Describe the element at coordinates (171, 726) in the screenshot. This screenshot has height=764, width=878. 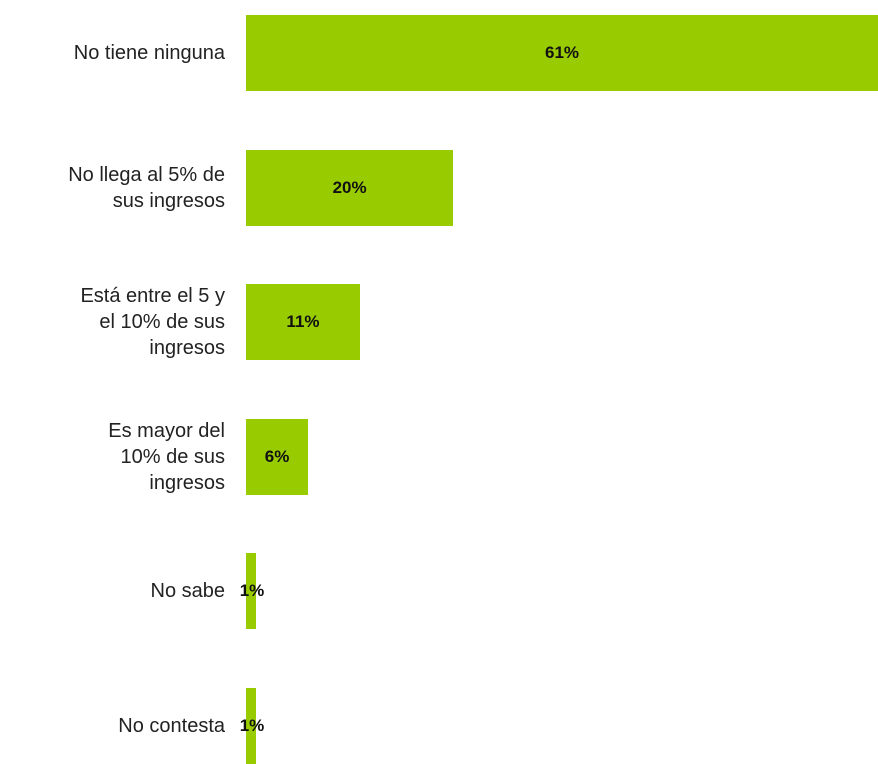
I see `category-label: No contesta` at that location.